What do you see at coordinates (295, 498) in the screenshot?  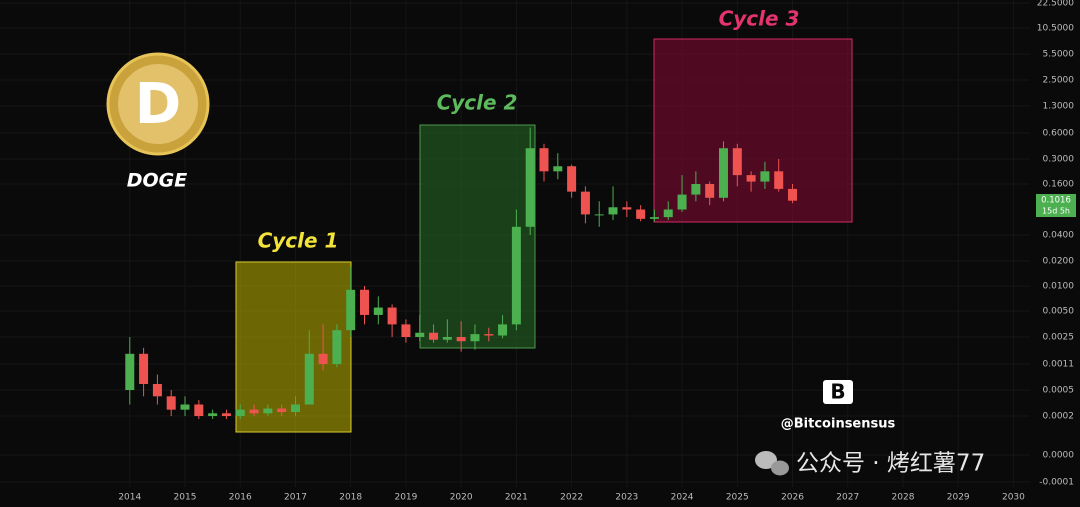 I see `x-tick-label: 2017` at bounding box center [295, 498].